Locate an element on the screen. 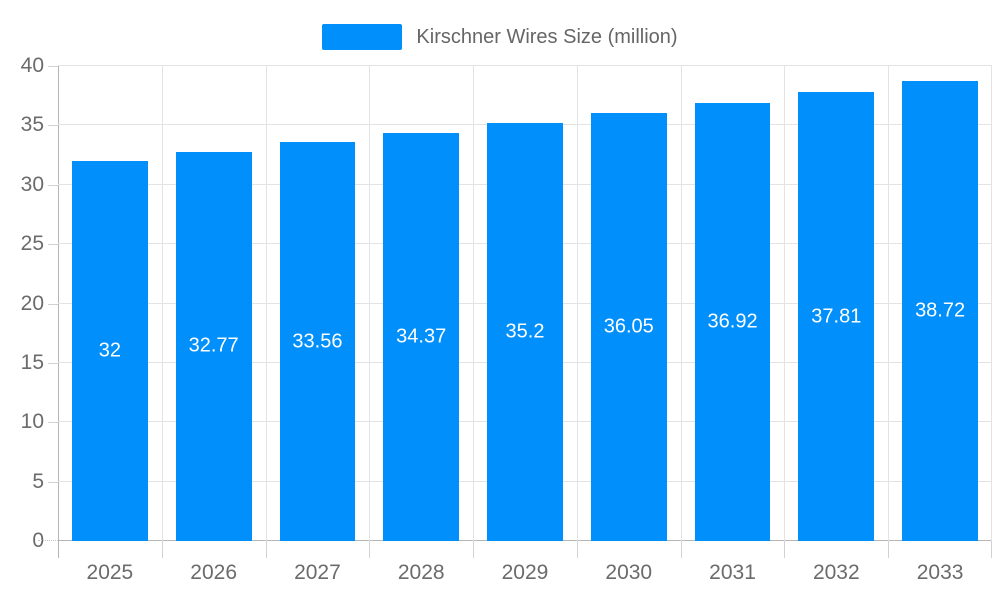 The image size is (1000, 600). bar-2025: 32 is located at coordinates (110, 351).